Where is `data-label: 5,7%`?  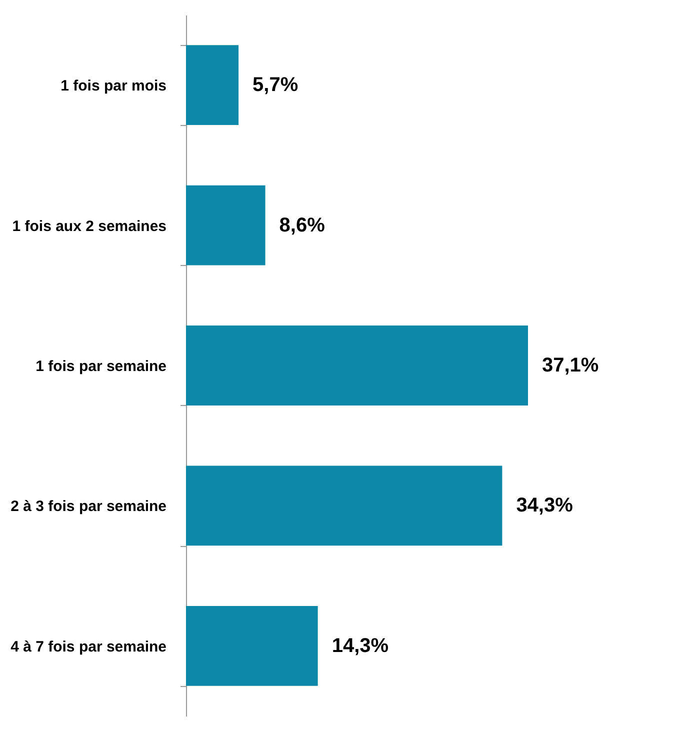
data-label: 5,7% is located at coordinates (275, 85).